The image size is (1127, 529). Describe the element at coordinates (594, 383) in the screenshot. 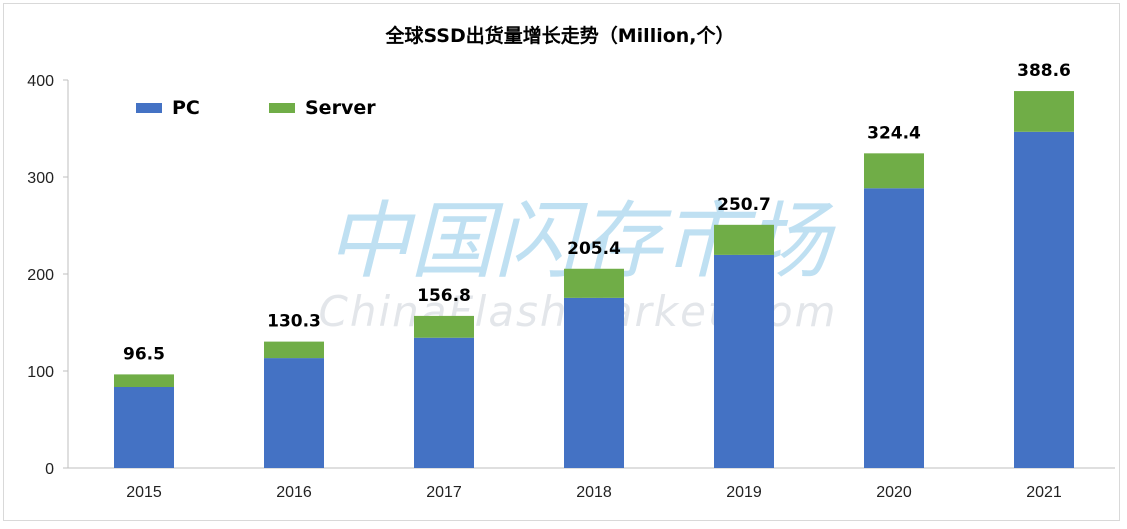

I see `bar-pc-2018` at that location.